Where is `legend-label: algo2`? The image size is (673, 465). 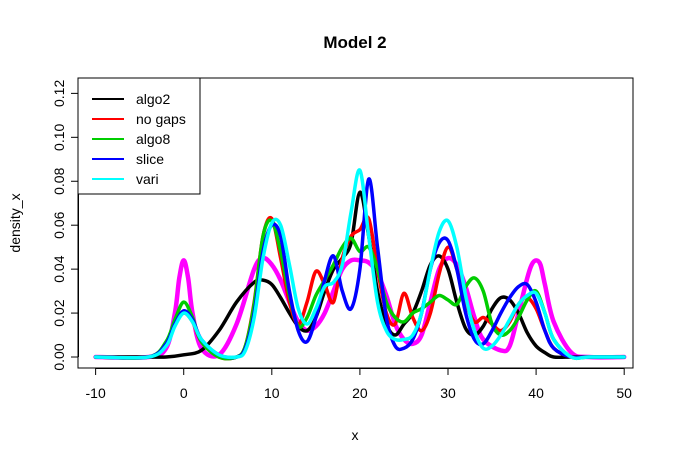
legend-label: algo2 is located at coordinates (153, 99).